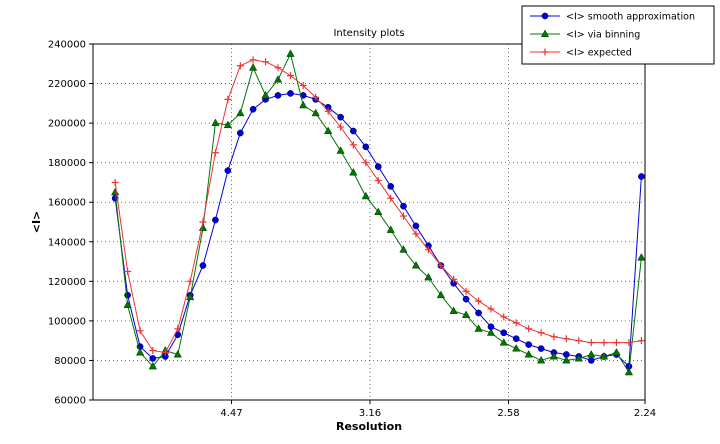  Describe the element at coordinates (369, 426) in the screenshot. I see `x-axis-label: Resolution` at that location.